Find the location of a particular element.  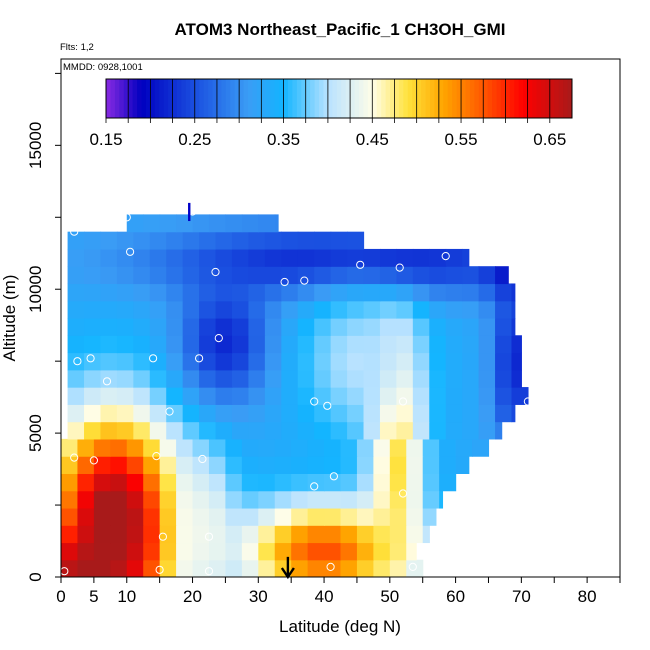

y-axis-label: Altitude (m) is located at coordinates (9, 318).